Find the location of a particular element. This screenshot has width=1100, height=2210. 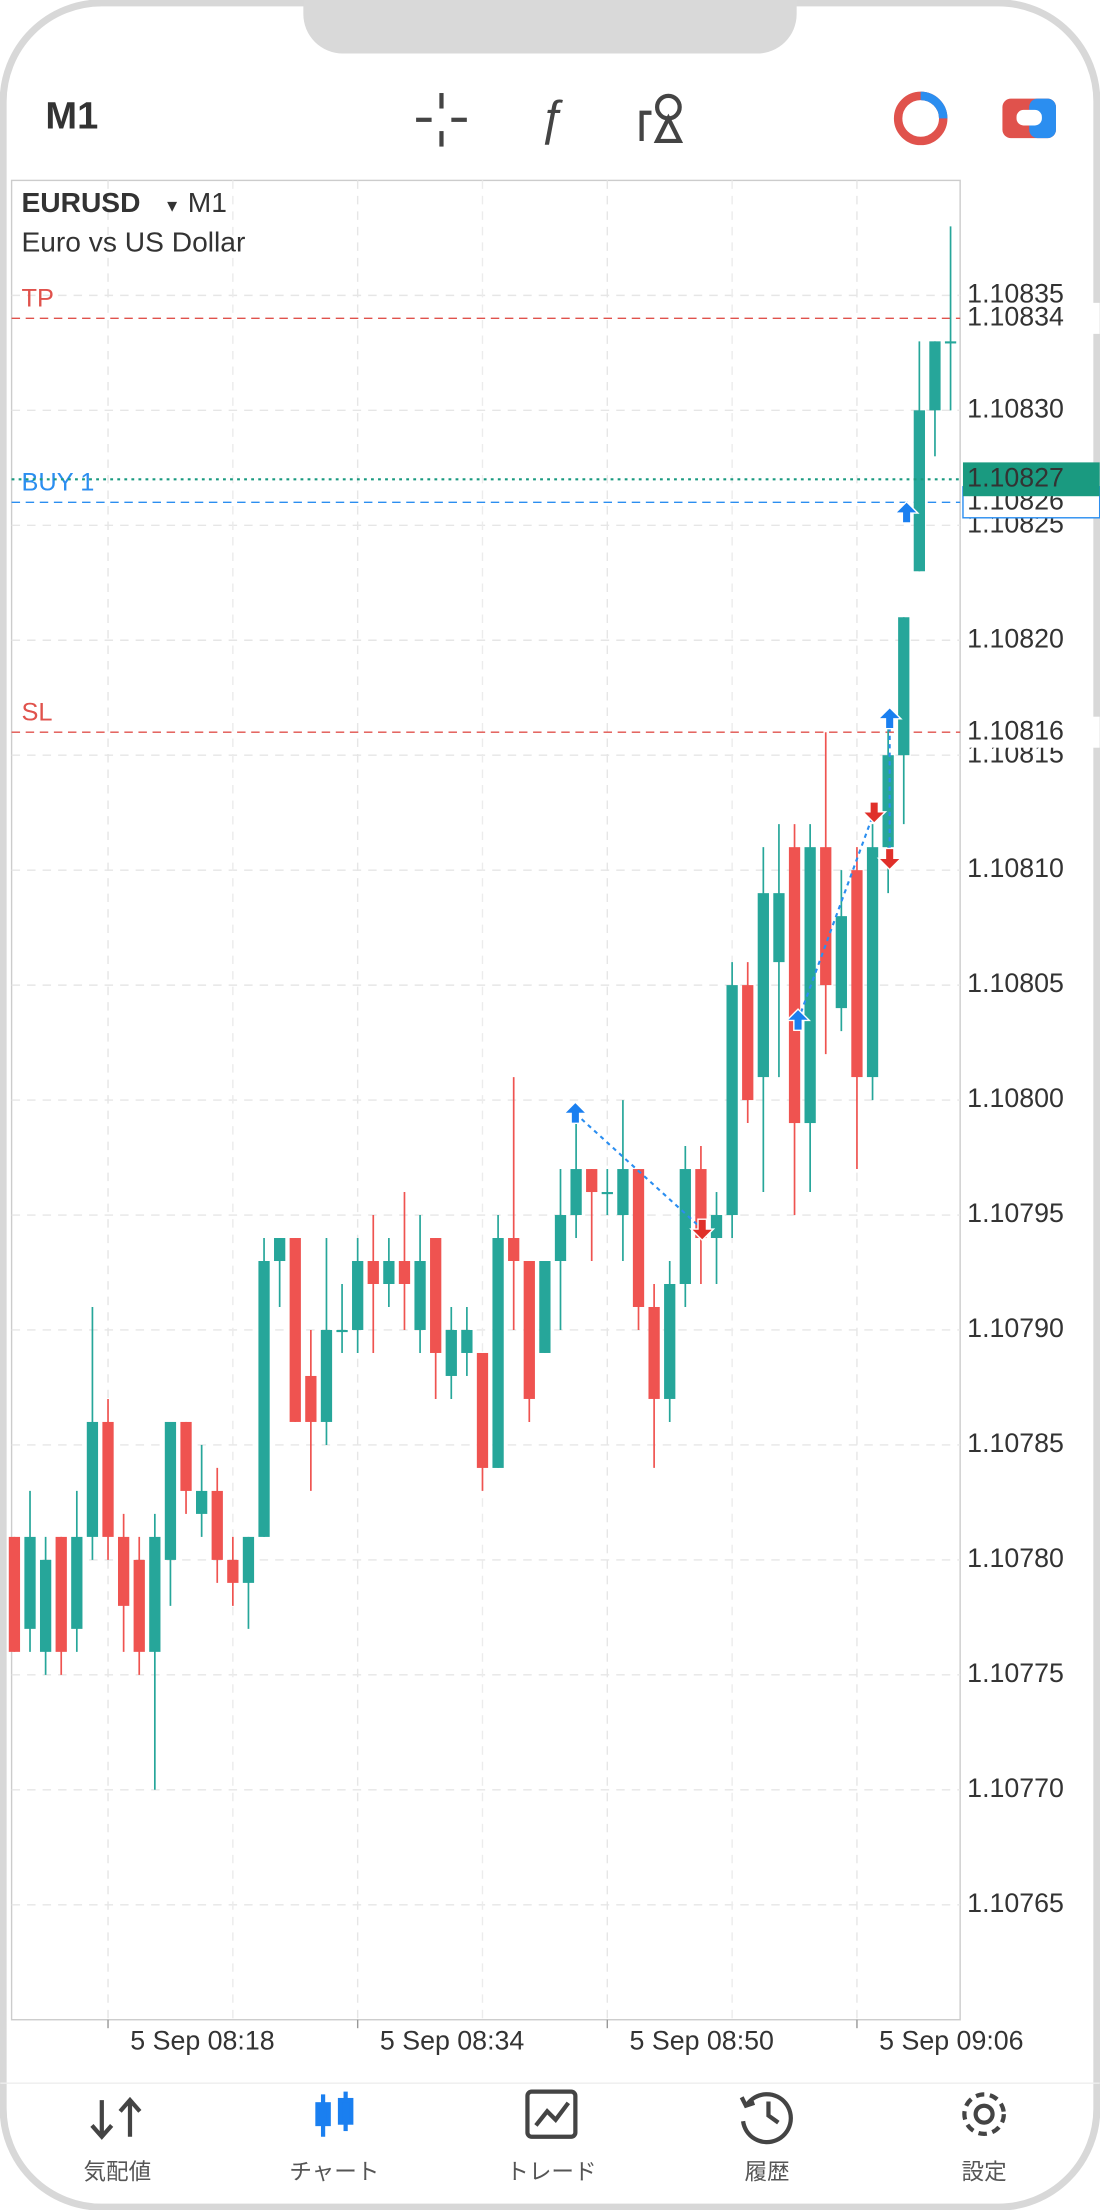

chart-timeframe: M1 is located at coordinates (207, 202).